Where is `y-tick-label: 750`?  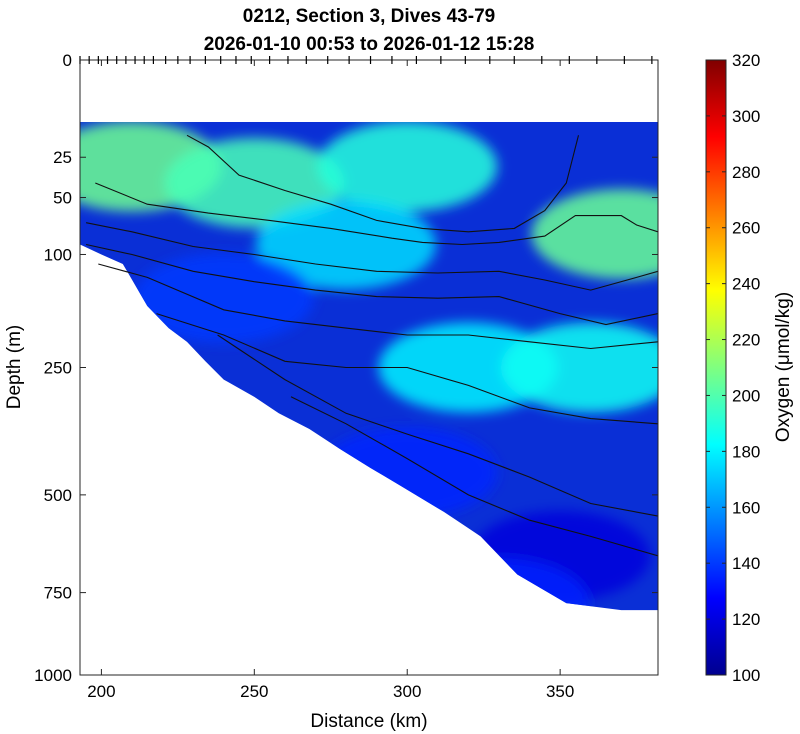 y-tick-label: 750 is located at coordinates (58, 593).